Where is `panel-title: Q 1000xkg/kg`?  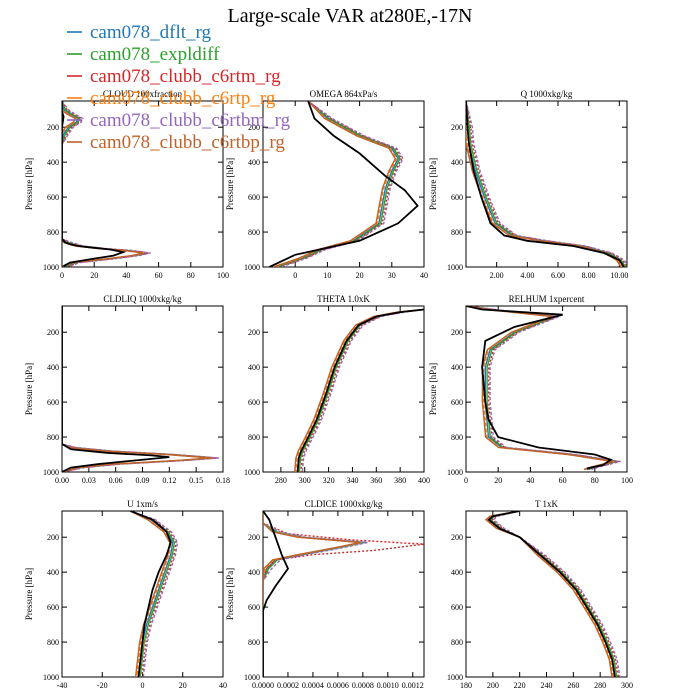 panel-title: Q 1000xkg/kg is located at coordinates (547, 94).